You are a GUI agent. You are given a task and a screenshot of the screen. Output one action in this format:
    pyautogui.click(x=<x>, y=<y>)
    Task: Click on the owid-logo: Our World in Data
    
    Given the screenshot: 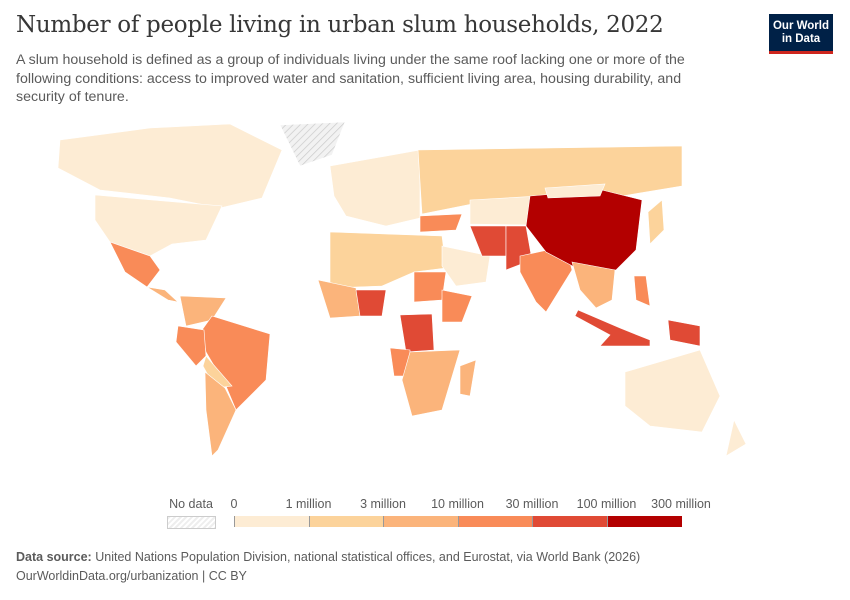 What is the action you would take?
    pyautogui.click(x=801, y=34)
    